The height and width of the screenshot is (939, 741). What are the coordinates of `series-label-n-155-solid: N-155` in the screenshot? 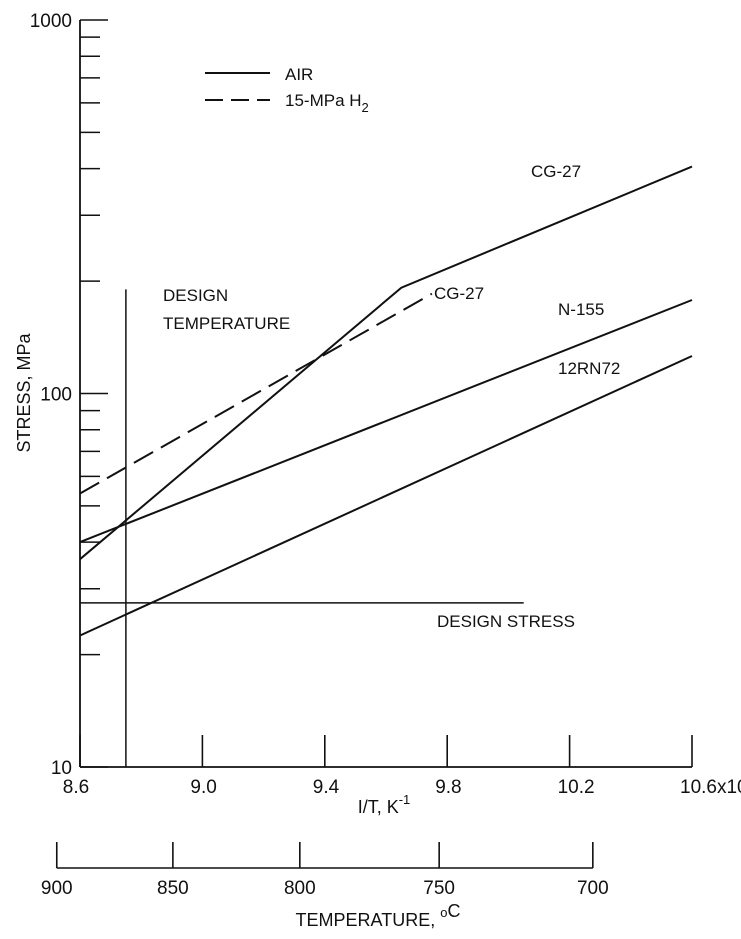 It's located at (581, 309).